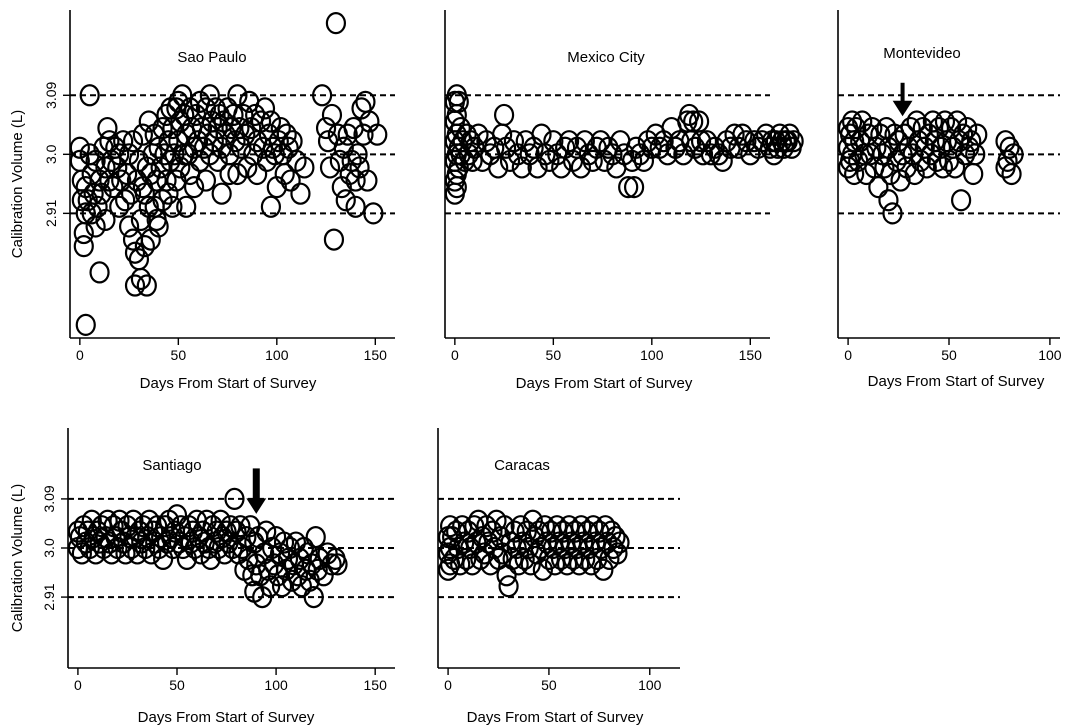  Describe the element at coordinates (848, 355) in the screenshot. I see `montevideo-x-tick-label: 0` at that location.